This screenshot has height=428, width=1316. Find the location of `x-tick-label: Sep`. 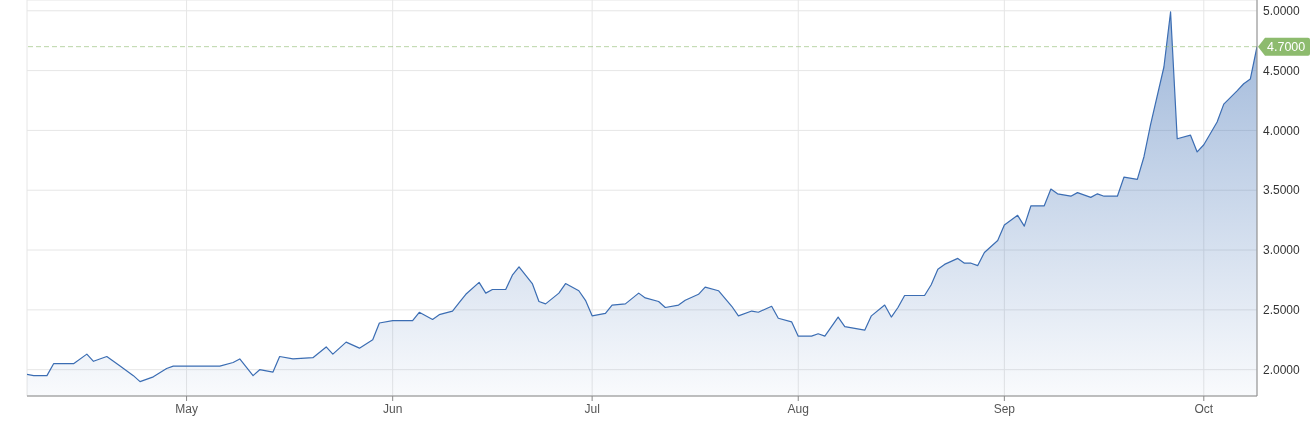

x-tick-label: Sep is located at coordinates (1004, 408).